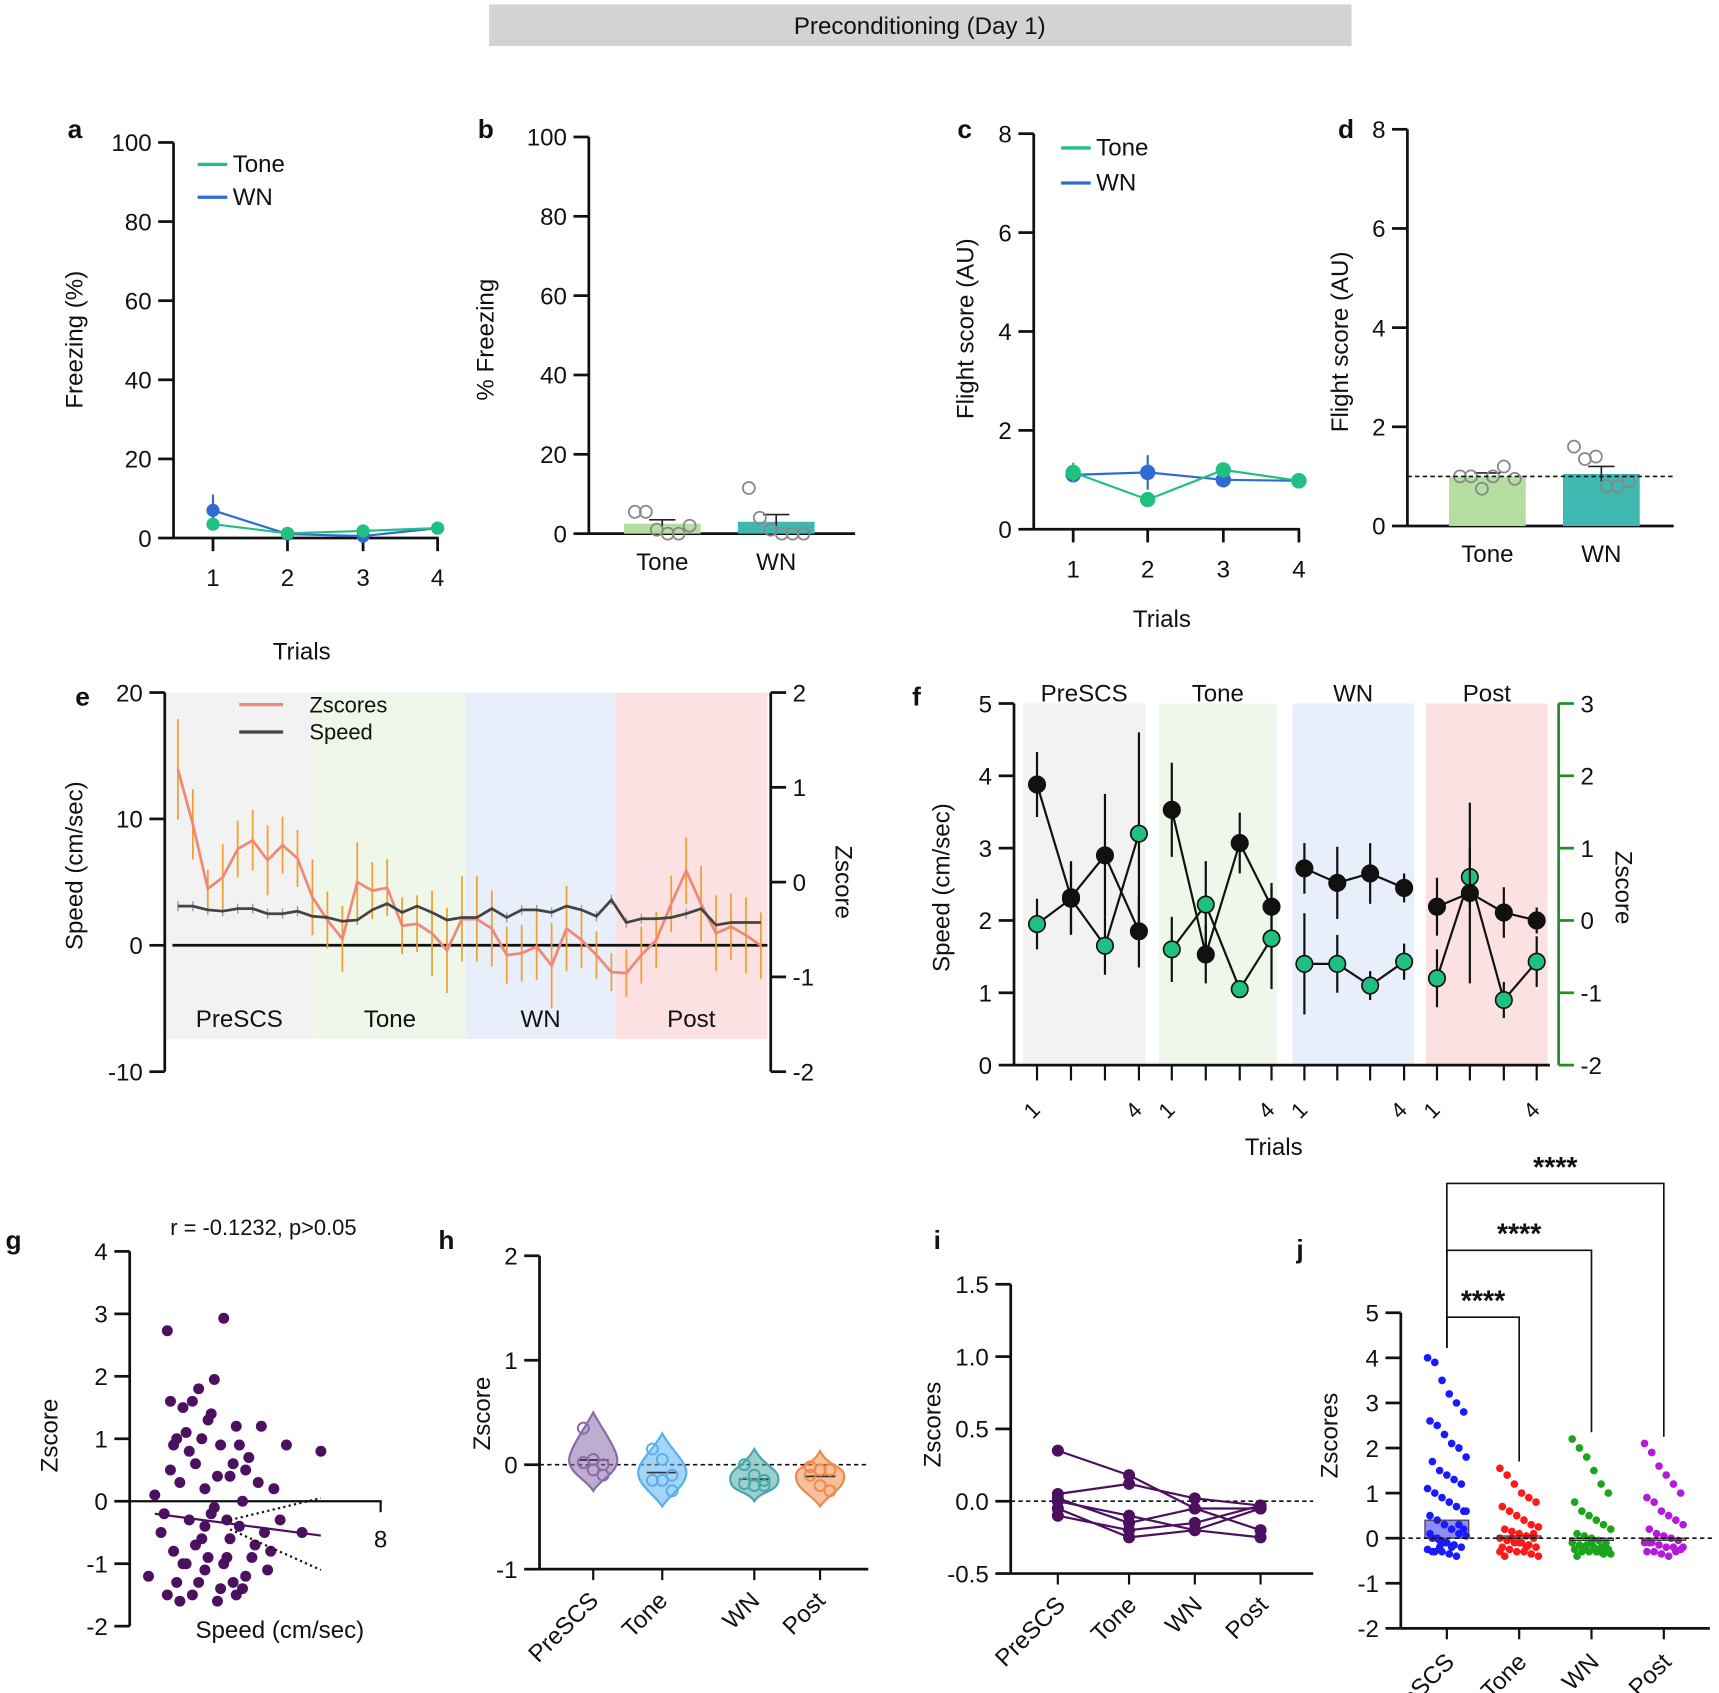 This screenshot has height=1693, width=1719. What do you see at coordinates (1487, 884) in the screenshot?
I see `f-region-post` at bounding box center [1487, 884].